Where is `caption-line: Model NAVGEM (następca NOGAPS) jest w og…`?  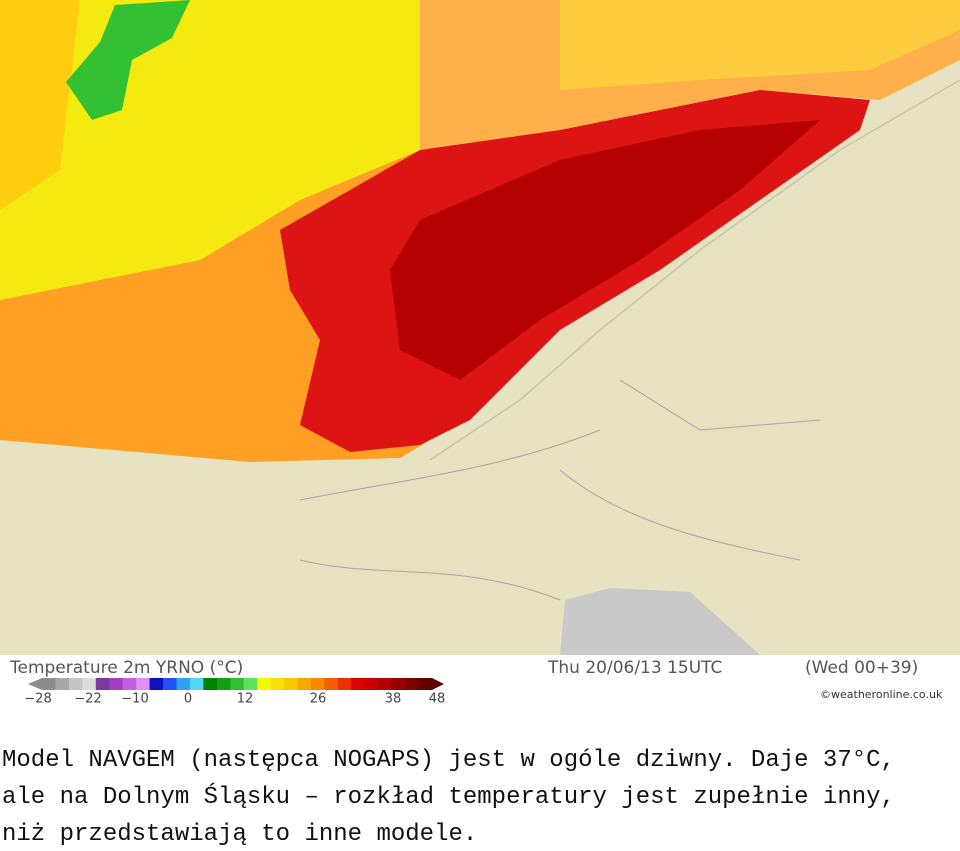 caption-line: Model NAVGEM (następca NOGAPS) jest w og… is located at coordinates (448, 760).